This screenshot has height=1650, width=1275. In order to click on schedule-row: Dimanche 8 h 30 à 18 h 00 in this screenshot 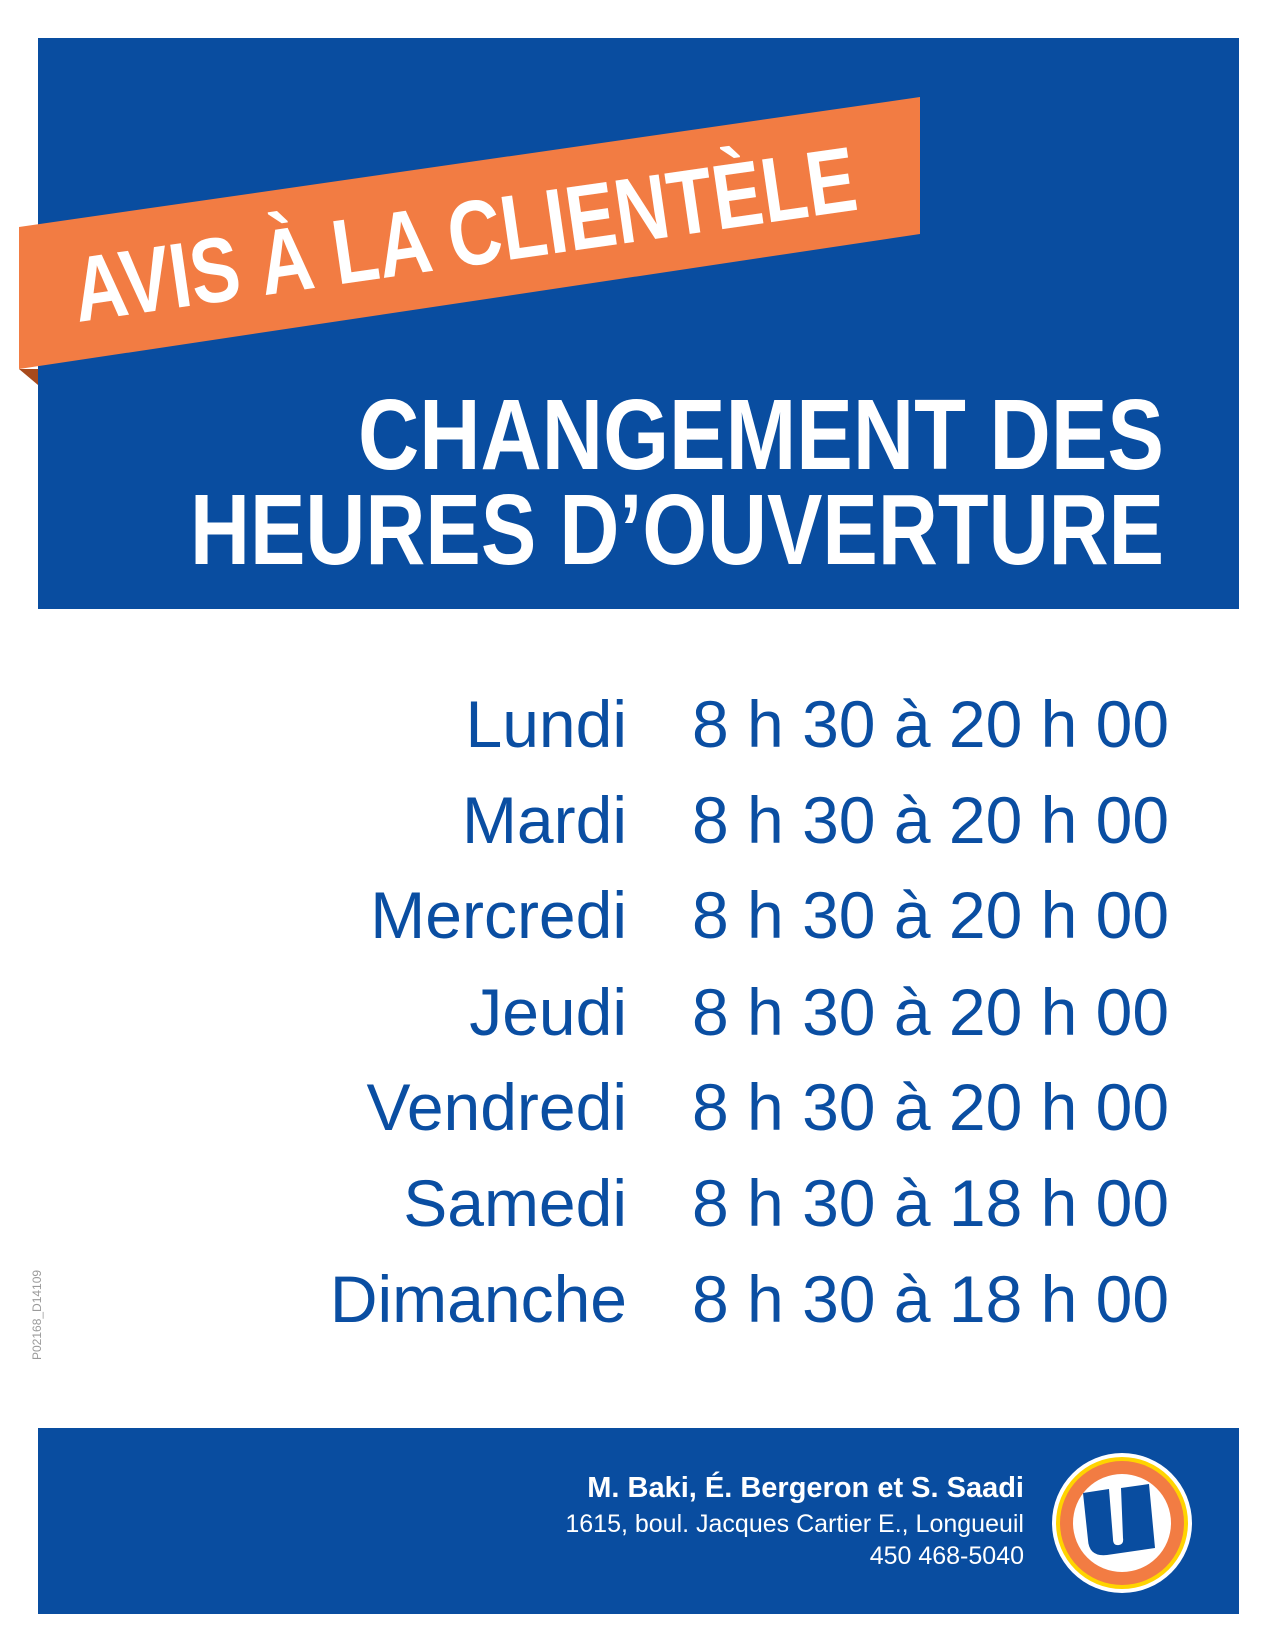, I will do `click(637, 1299)`.